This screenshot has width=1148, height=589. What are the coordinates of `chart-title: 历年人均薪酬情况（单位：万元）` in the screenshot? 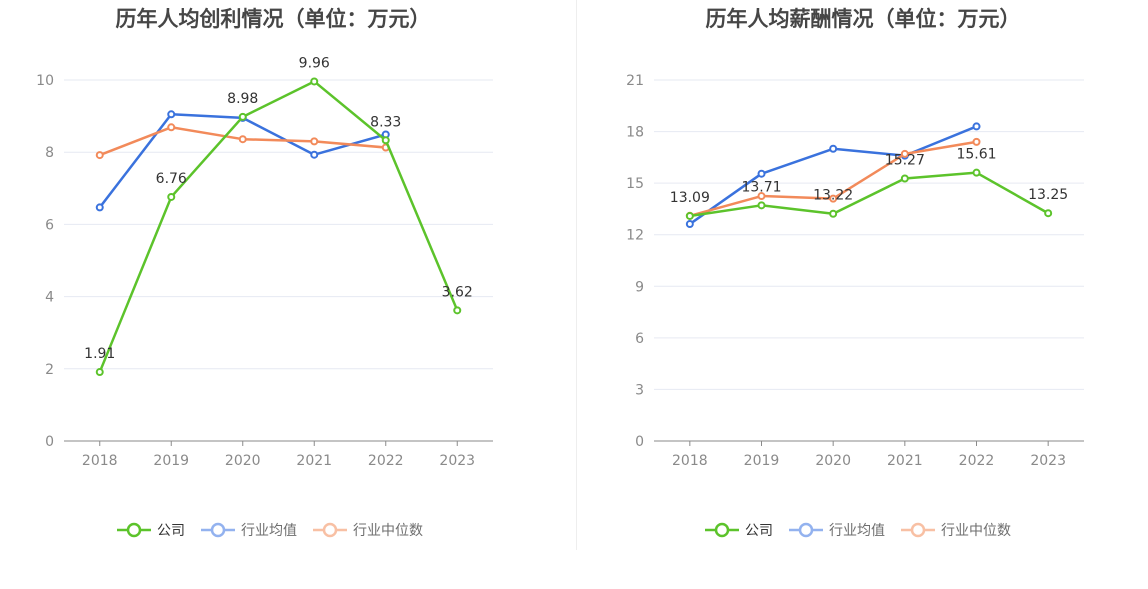 It's located at (863, 19).